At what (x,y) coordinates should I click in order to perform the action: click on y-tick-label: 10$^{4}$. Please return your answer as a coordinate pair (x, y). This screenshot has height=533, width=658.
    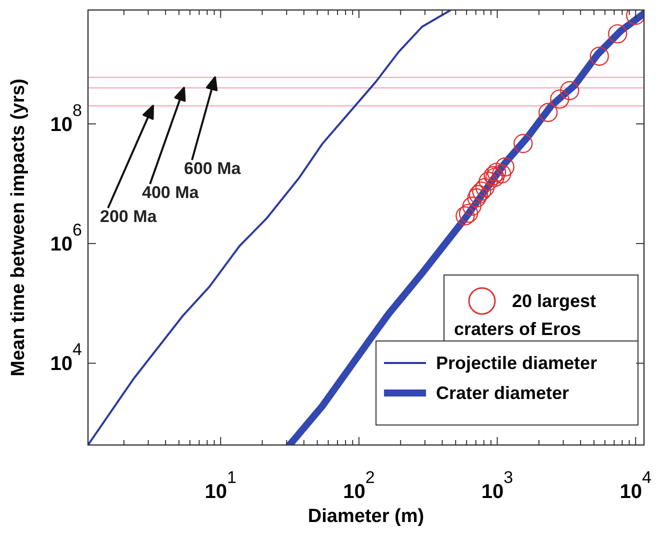
    Looking at the image, I should click on (66, 358).